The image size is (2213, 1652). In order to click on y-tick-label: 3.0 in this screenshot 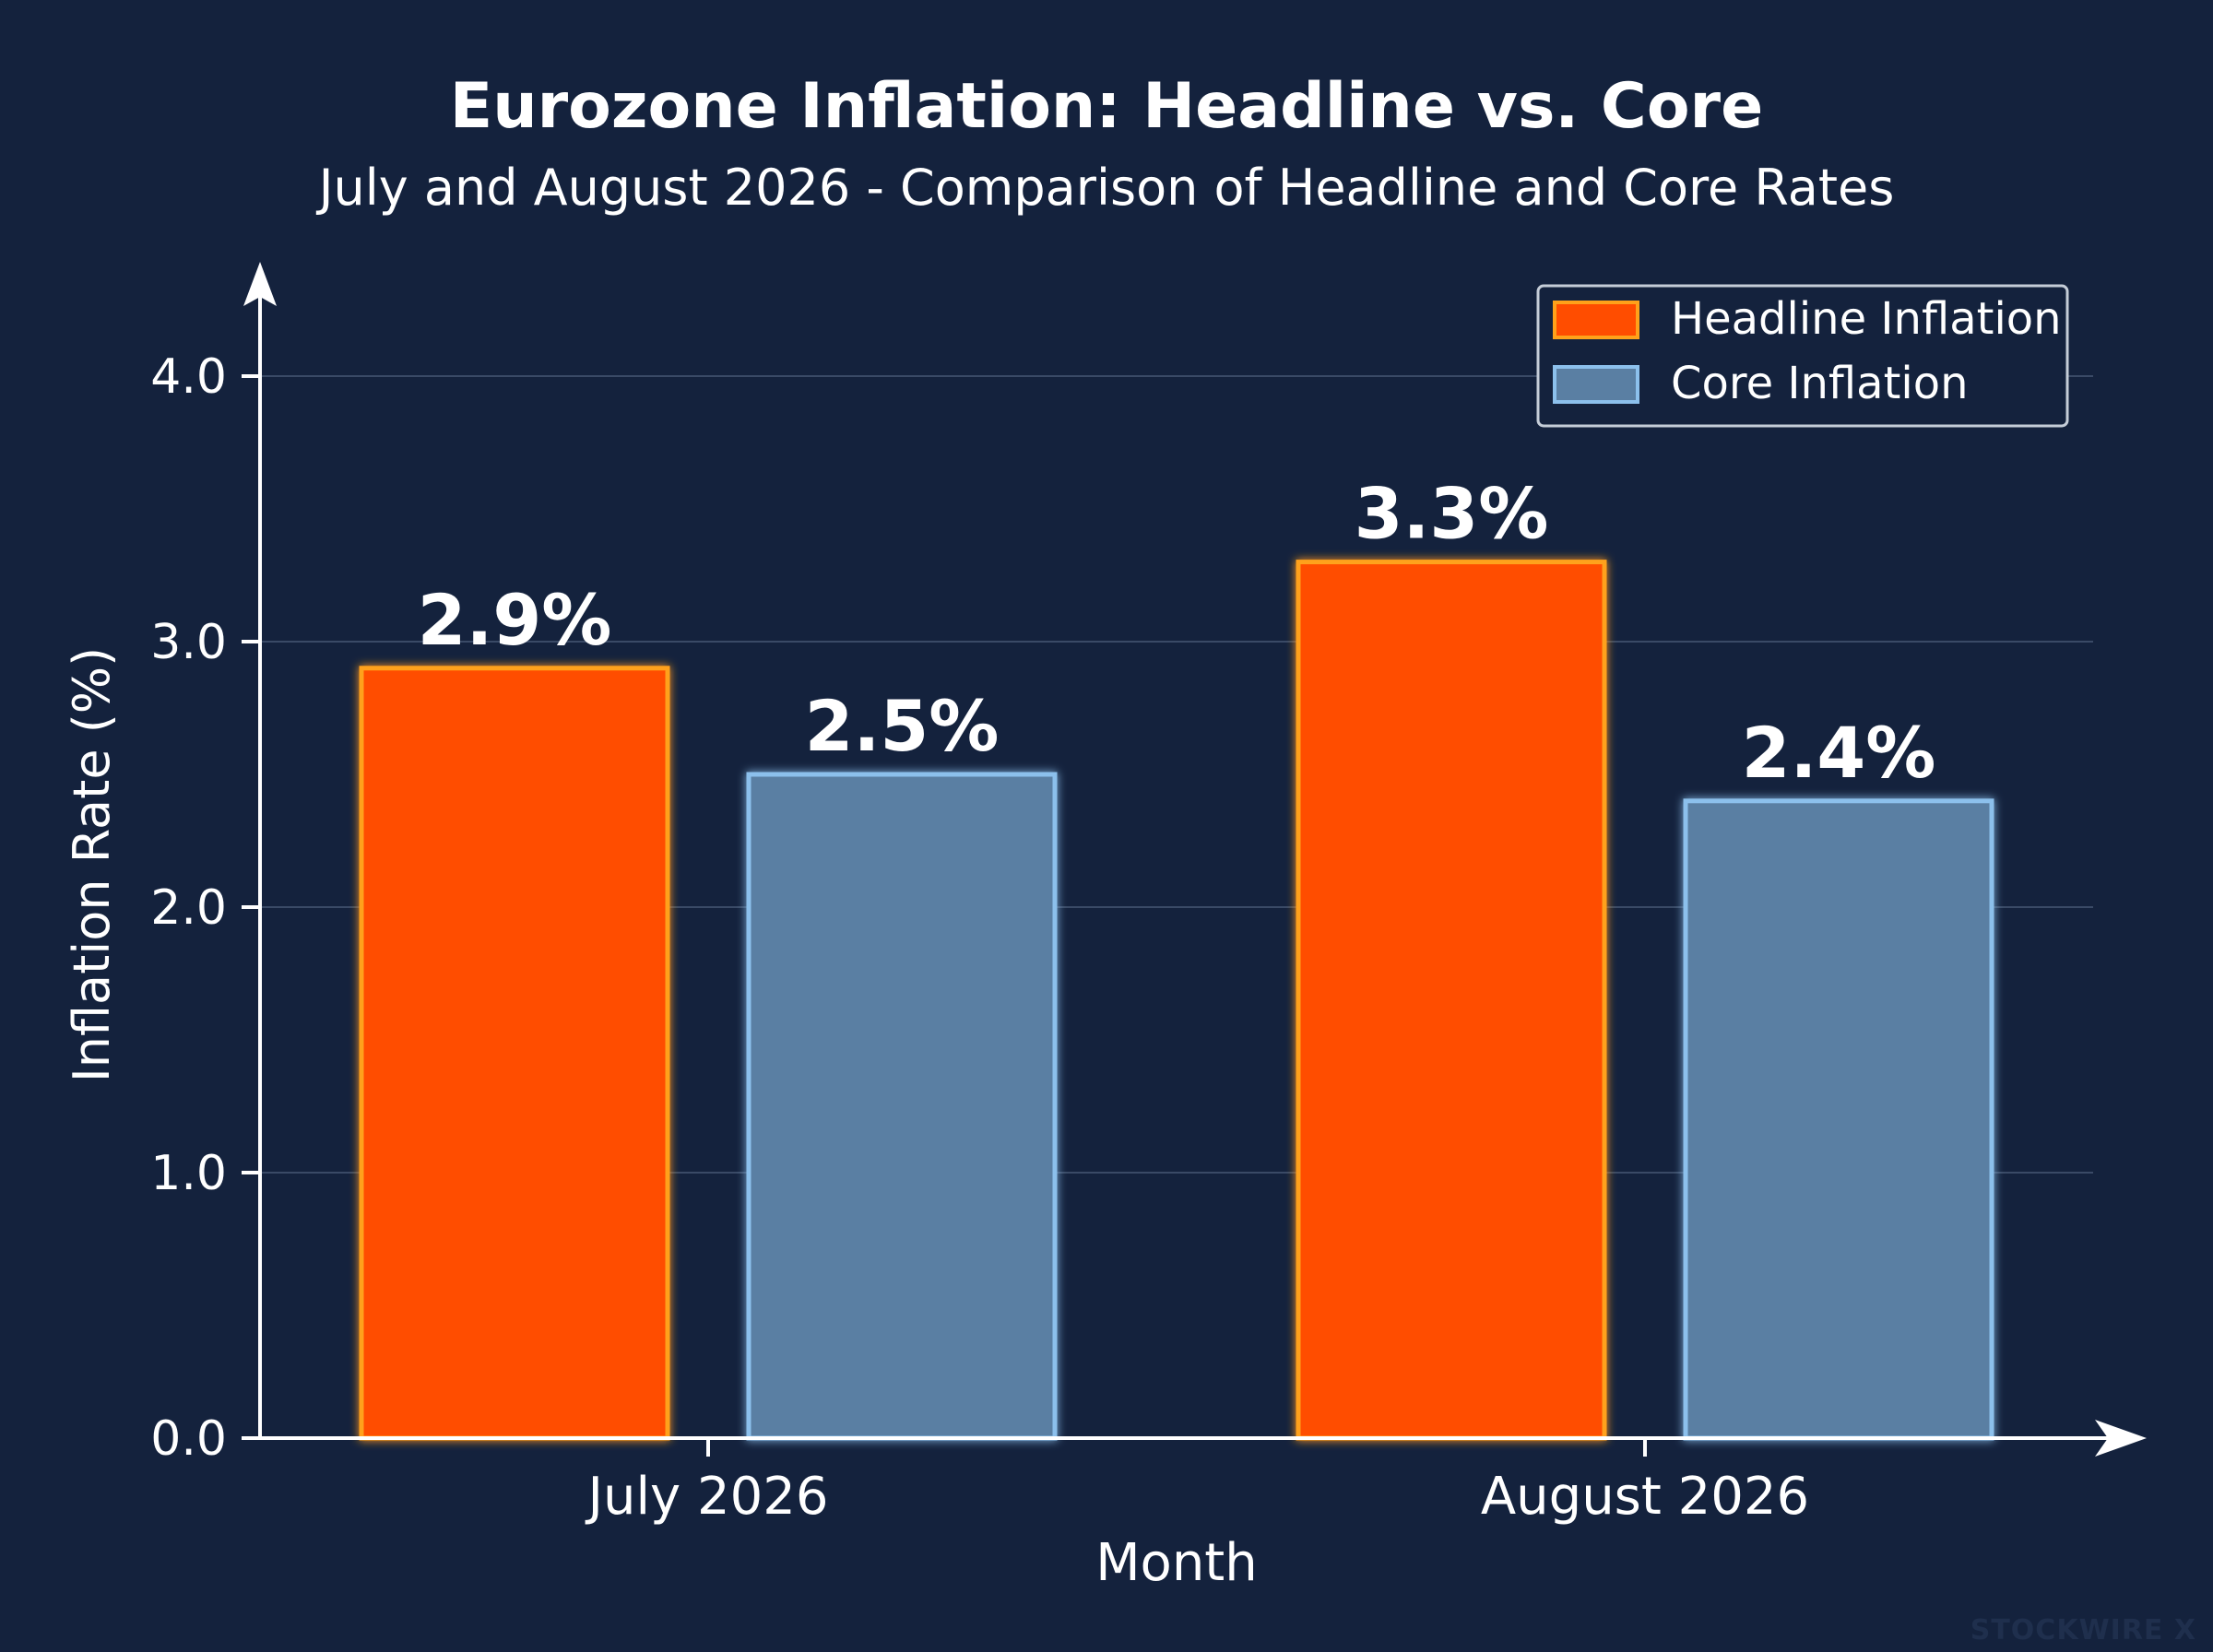, I will do `click(188, 642)`.